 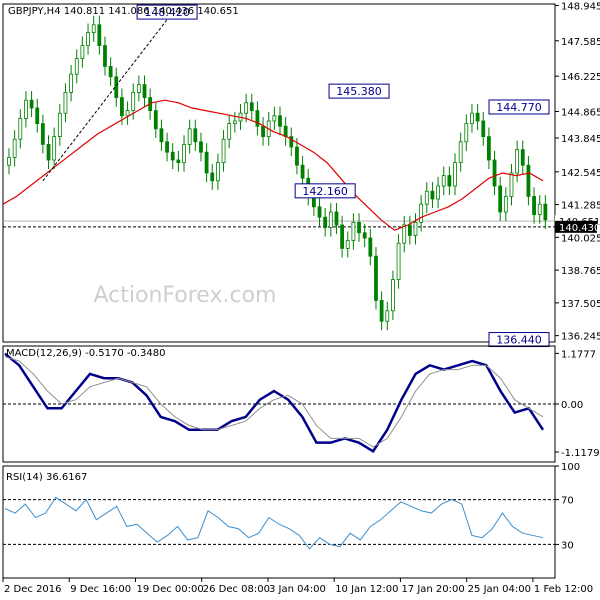 I want to click on price-callout-label: 136.440, so click(x=519, y=340).